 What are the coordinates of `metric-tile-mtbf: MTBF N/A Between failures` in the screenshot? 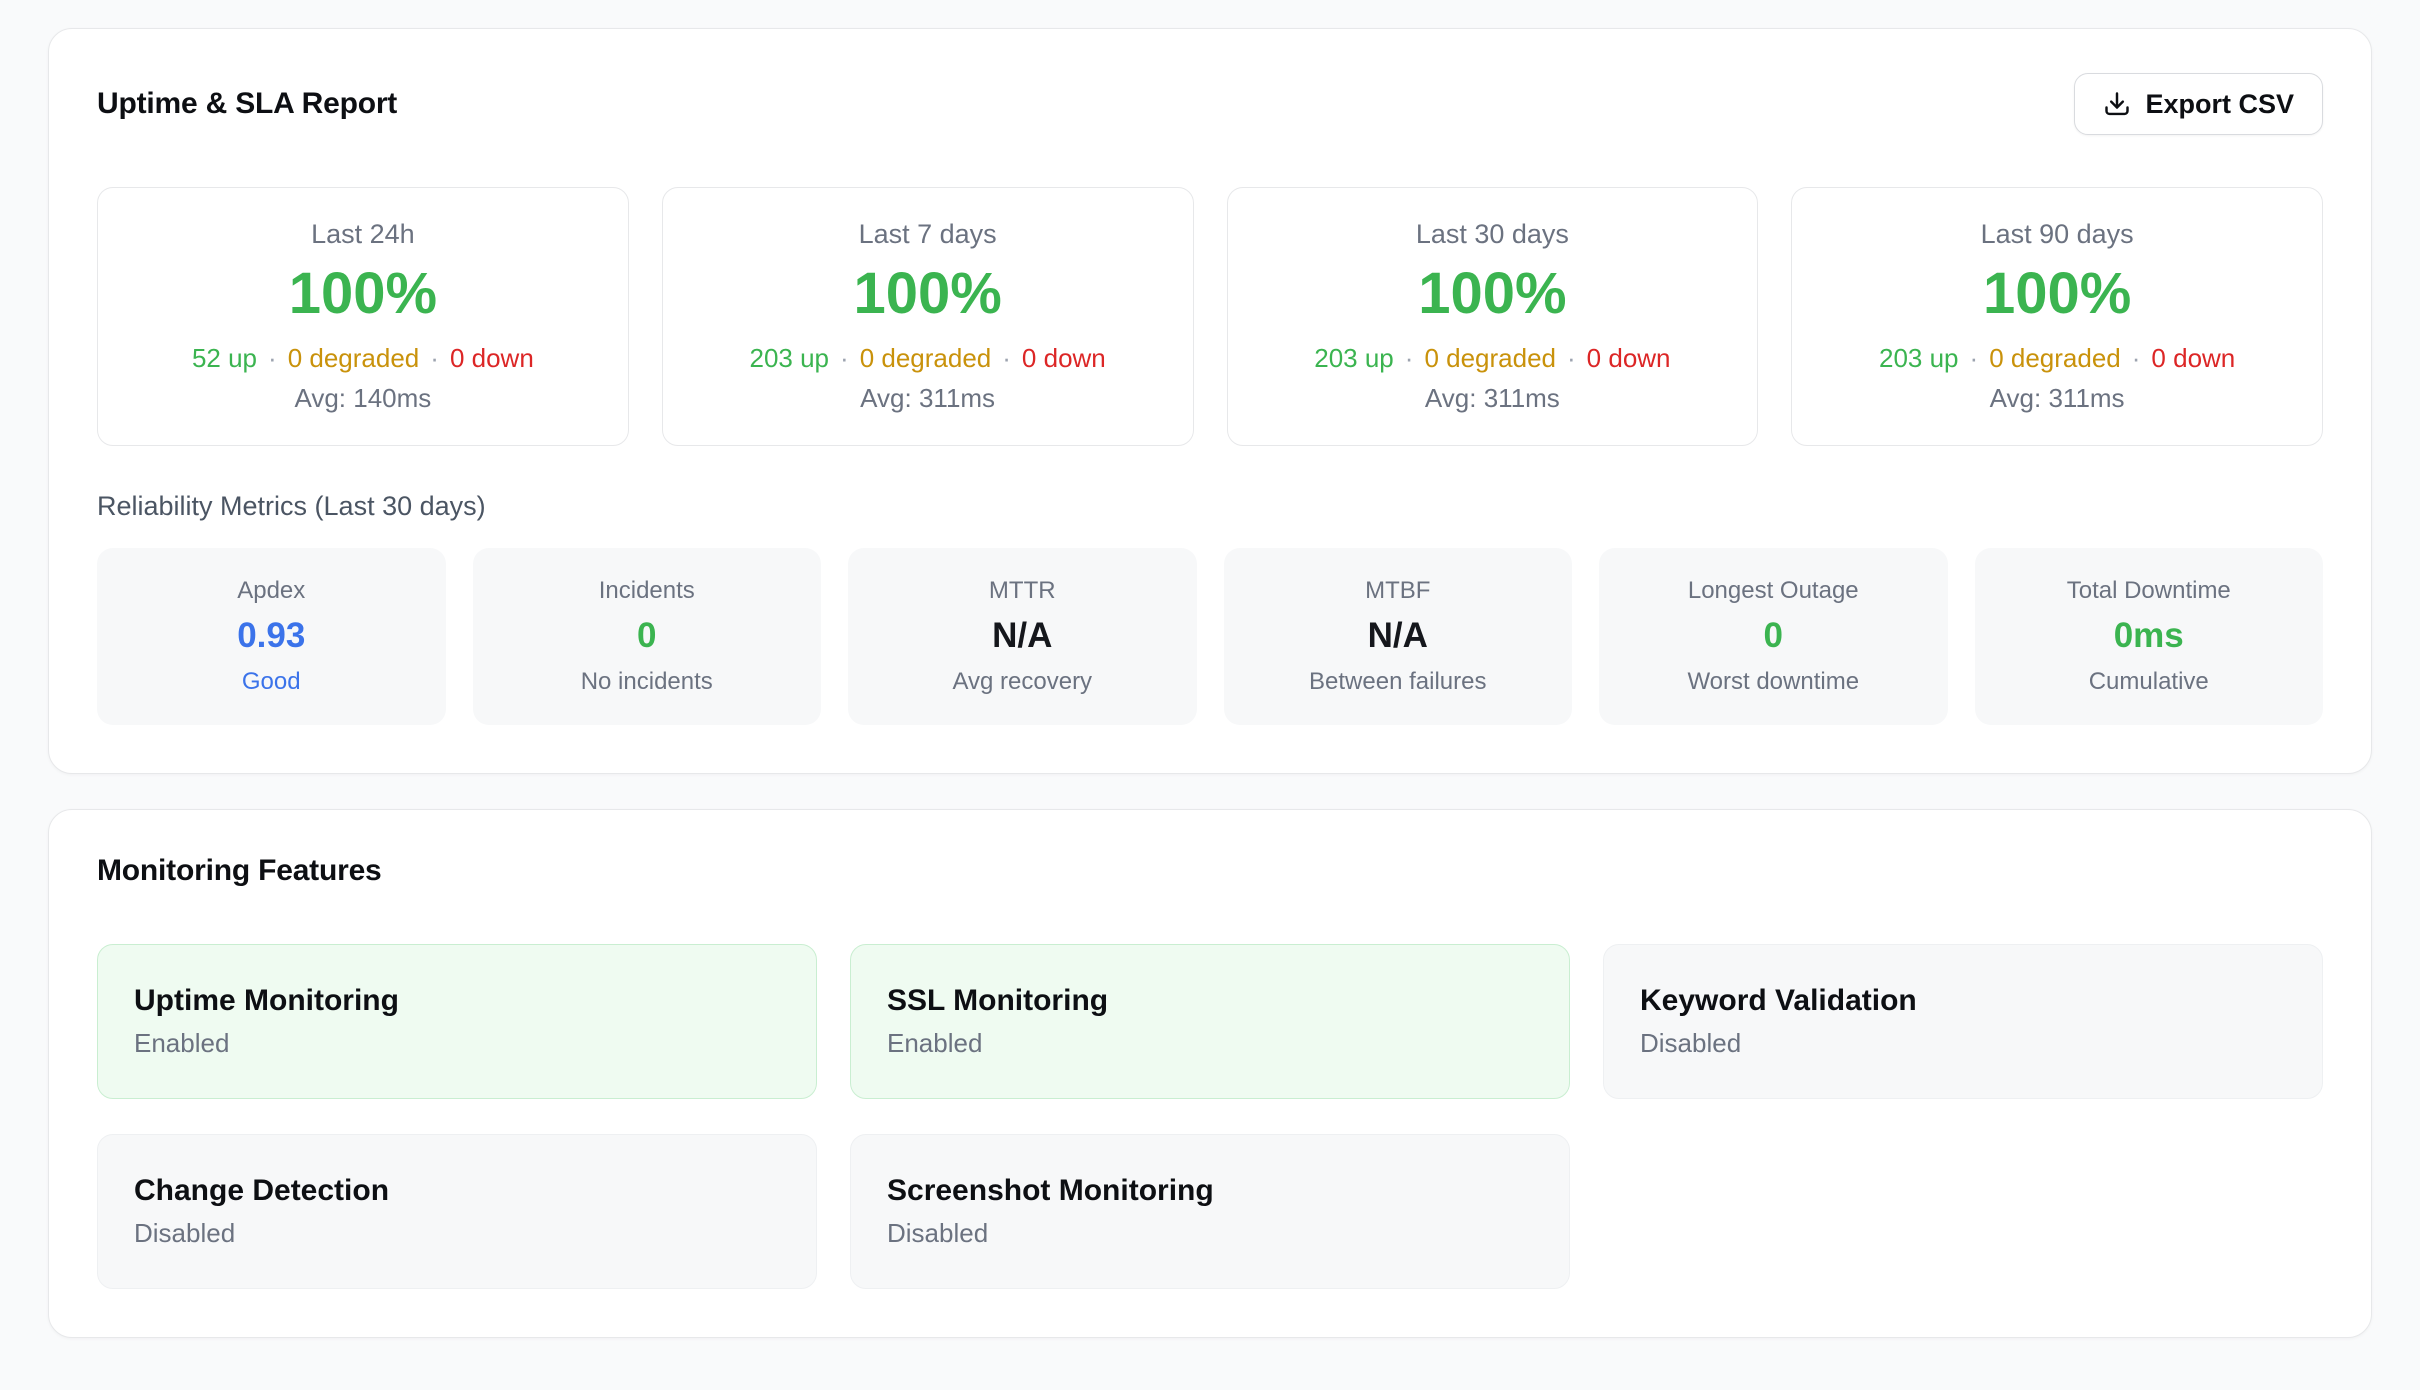 It's located at (1397, 636).